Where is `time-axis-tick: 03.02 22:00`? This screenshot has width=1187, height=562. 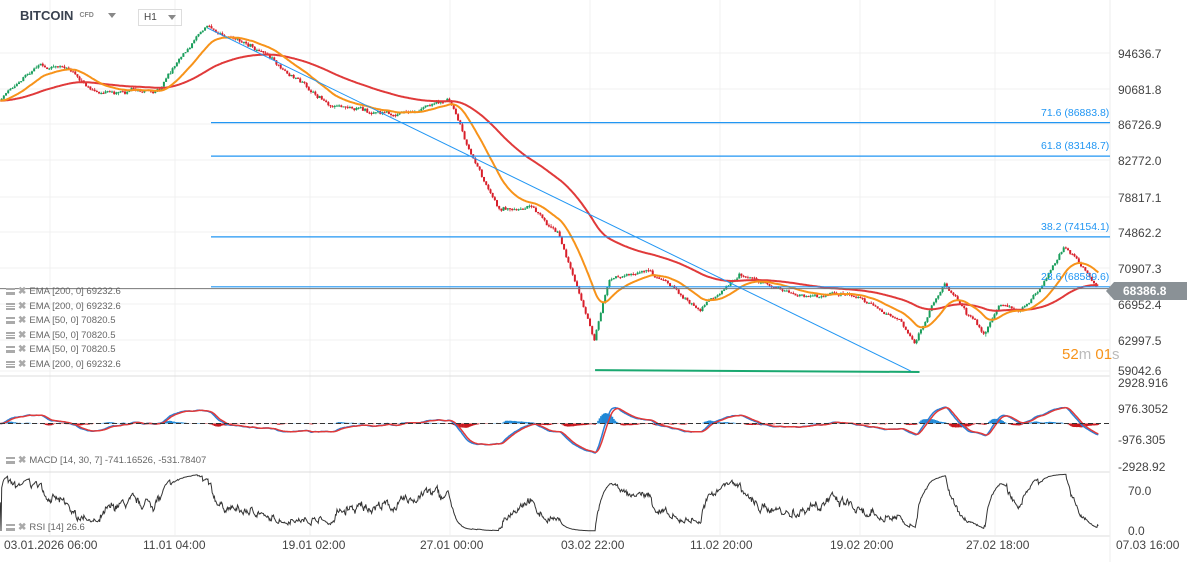
time-axis-tick: 03.02 22:00 is located at coordinates (593, 545).